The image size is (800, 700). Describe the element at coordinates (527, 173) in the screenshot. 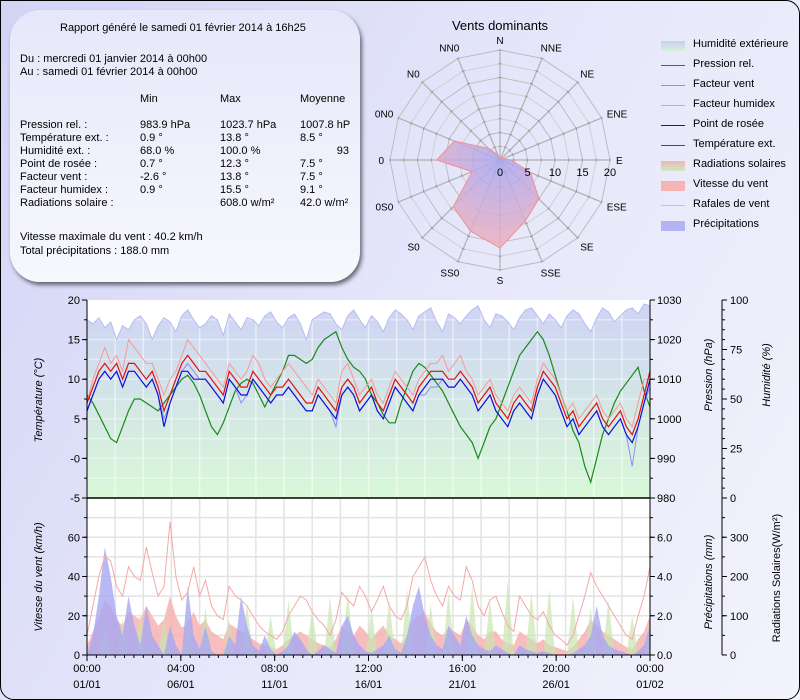

I see `wind-radial-tick-label: 5` at that location.